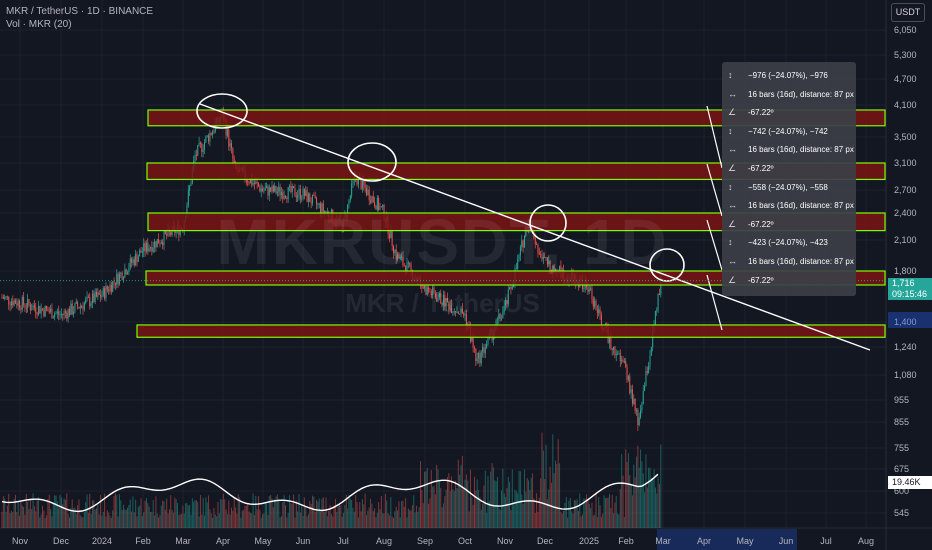 The image size is (932, 550). What do you see at coordinates (778, 131) in the screenshot?
I see `measure-row: ↕ −742 (−24.07%), −742` at bounding box center [778, 131].